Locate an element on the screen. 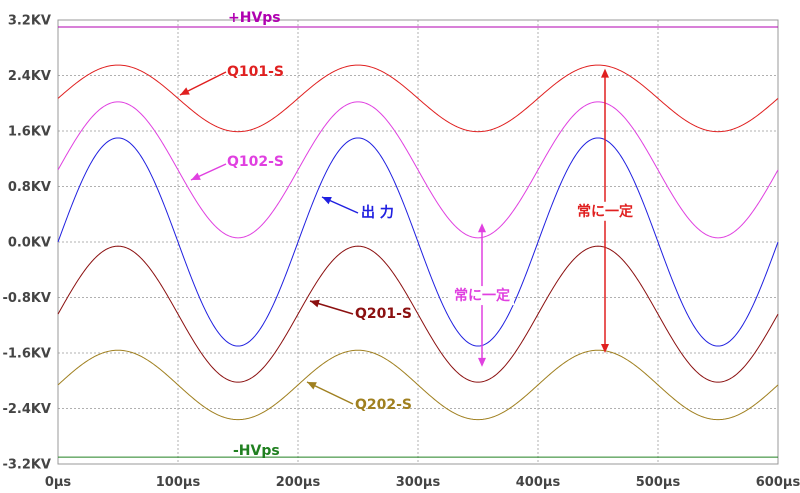  series-label: -HVps is located at coordinates (256, 451).